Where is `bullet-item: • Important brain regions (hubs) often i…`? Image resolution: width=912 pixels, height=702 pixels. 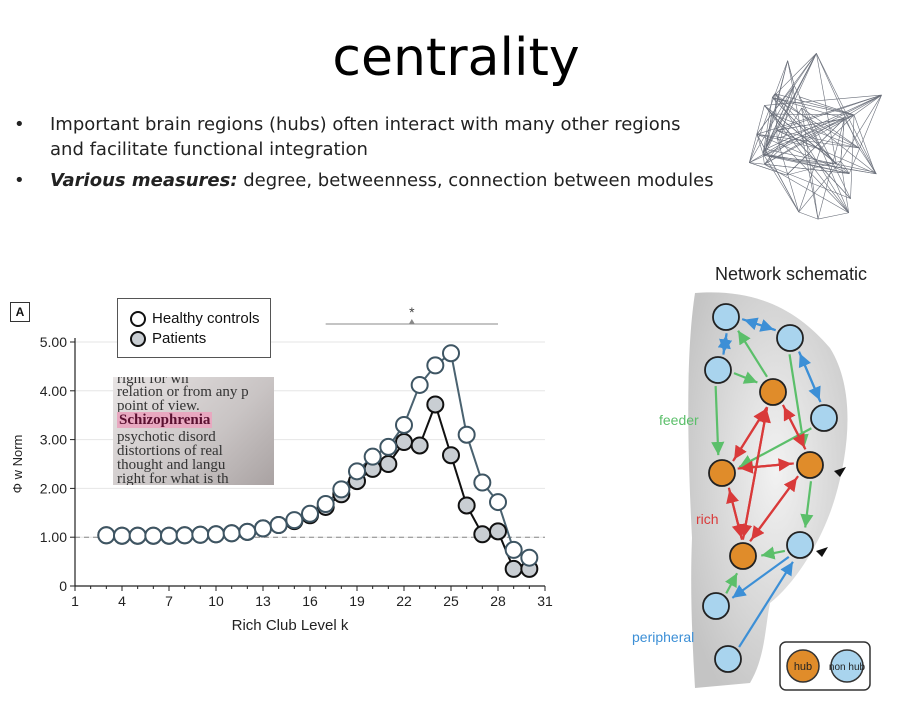 bullet-item: • Important brain regions (hubs) often i… is located at coordinates (364, 137).